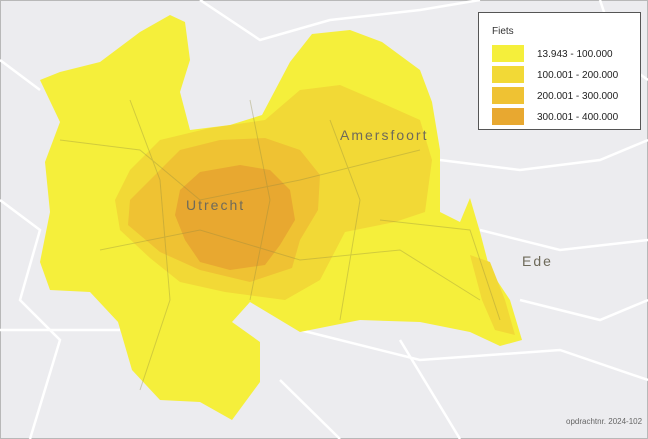 The height and width of the screenshot is (439, 648). I want to click on legend-label: 100.001 - 200.000, so click(578, 75).